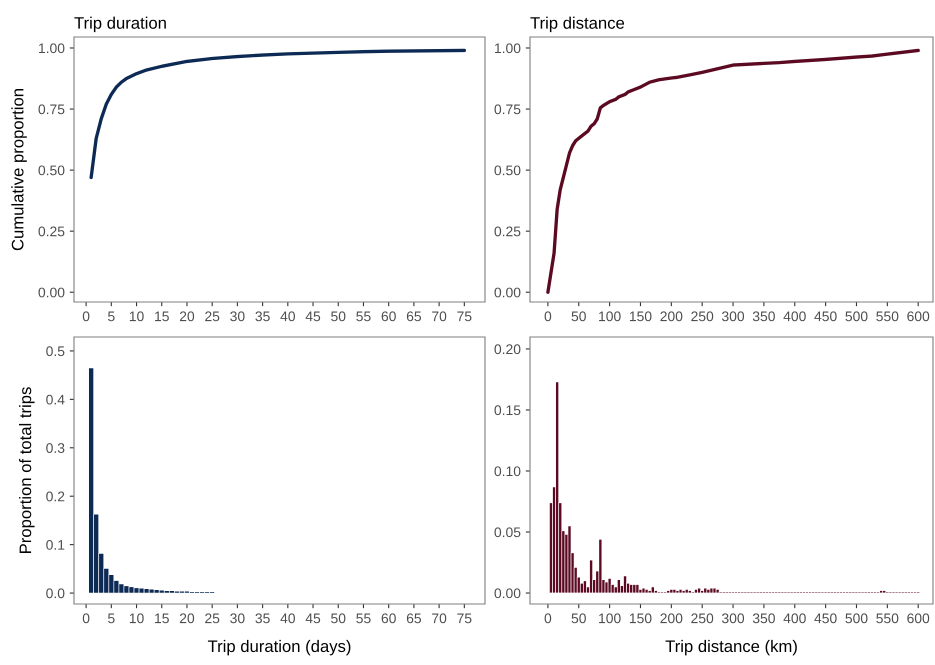 Image resolution: width=935 pixels, height=665 pixels. What do you see at coordinates (507, 410) in the screenshot?
I see `y-tick-label: 0.15` at bounding box center [507, 410].